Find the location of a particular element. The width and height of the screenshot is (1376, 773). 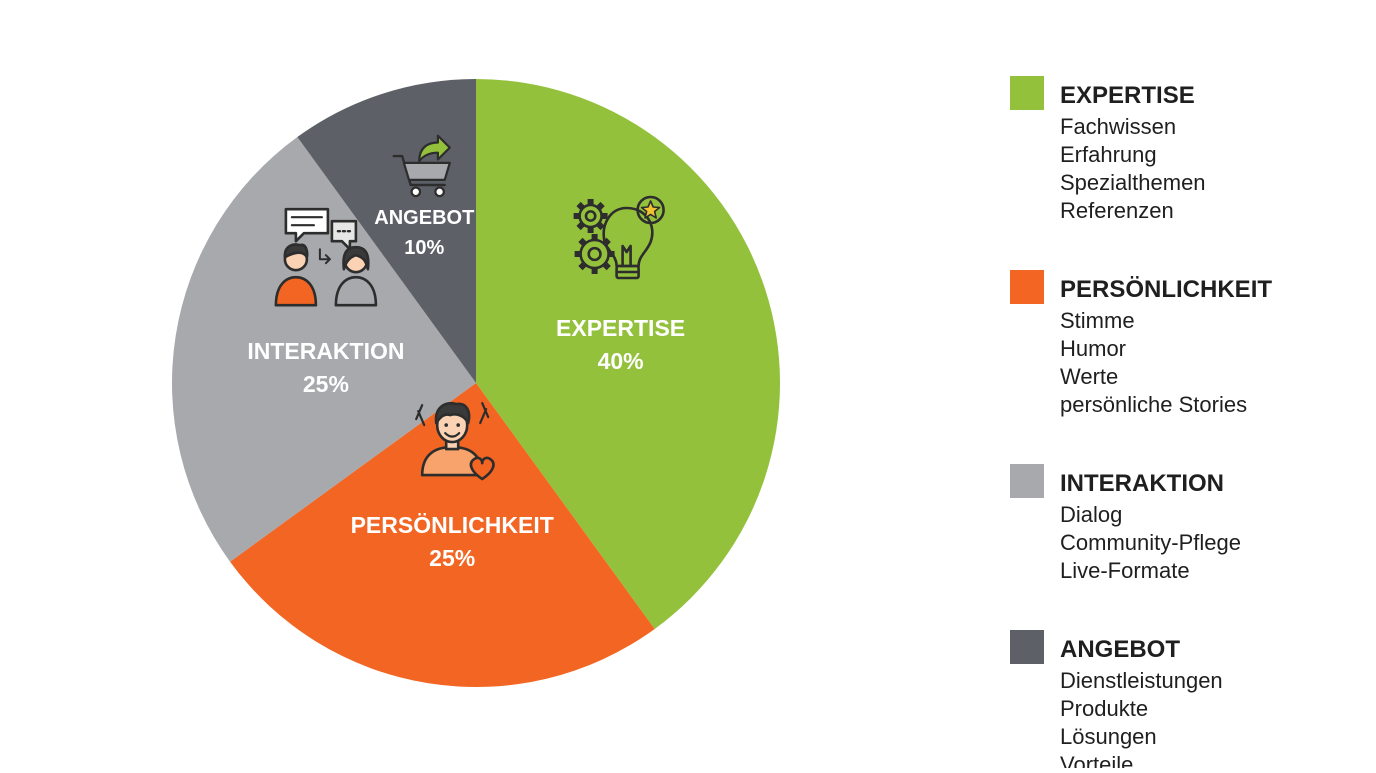

slice-label-angebot: ANGEBOT is located at coordinates (424, 218).